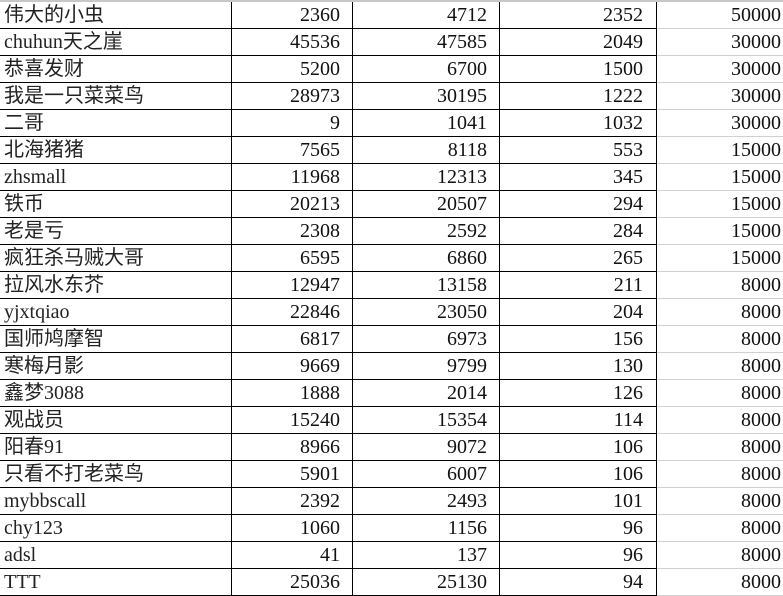 This screenshot has height=596, width=783. What do you see at coordinates (292, 15) in the screenshot?
I see `cell-value: 2360` at bounding box center [292, 15].